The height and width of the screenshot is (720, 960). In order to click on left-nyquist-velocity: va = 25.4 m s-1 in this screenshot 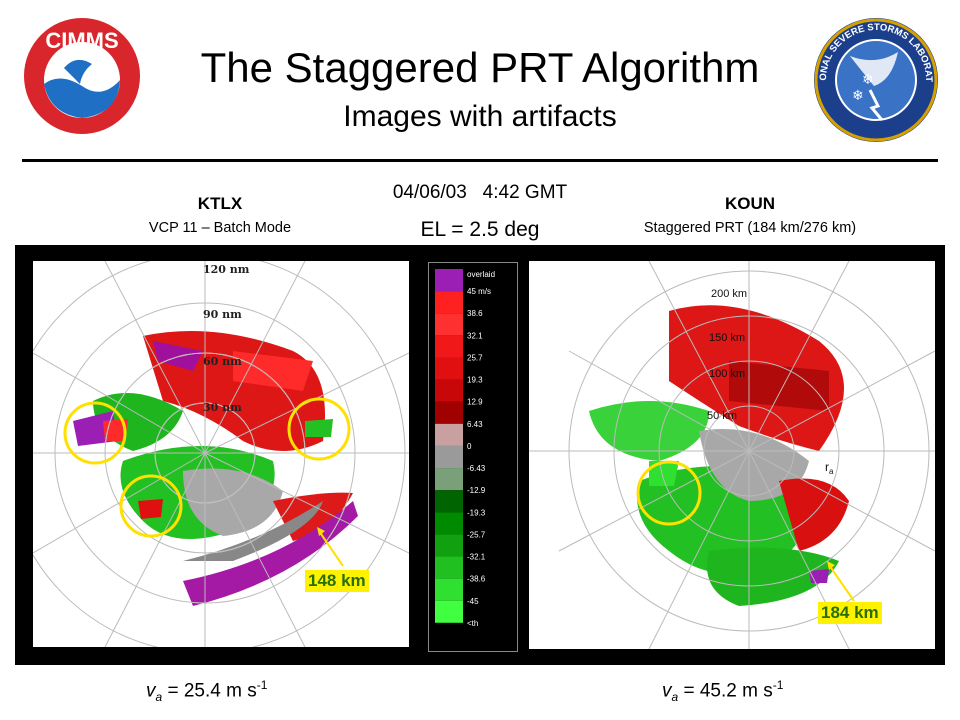, I will do `click(207, 691)`.